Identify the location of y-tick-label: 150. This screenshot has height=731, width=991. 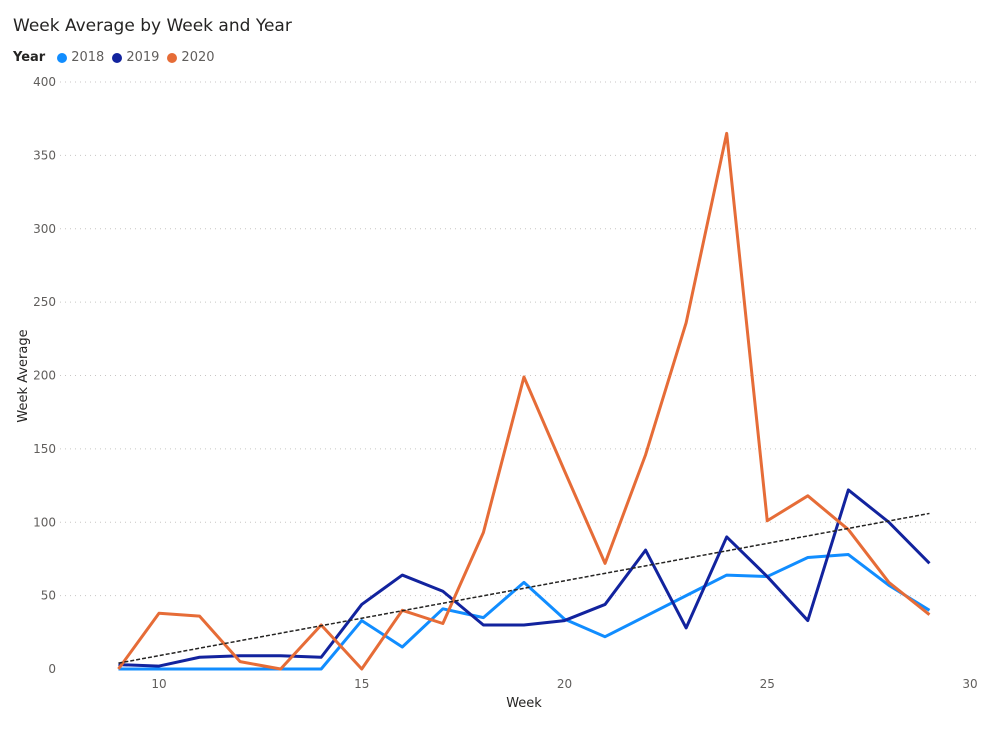
(44, 449).